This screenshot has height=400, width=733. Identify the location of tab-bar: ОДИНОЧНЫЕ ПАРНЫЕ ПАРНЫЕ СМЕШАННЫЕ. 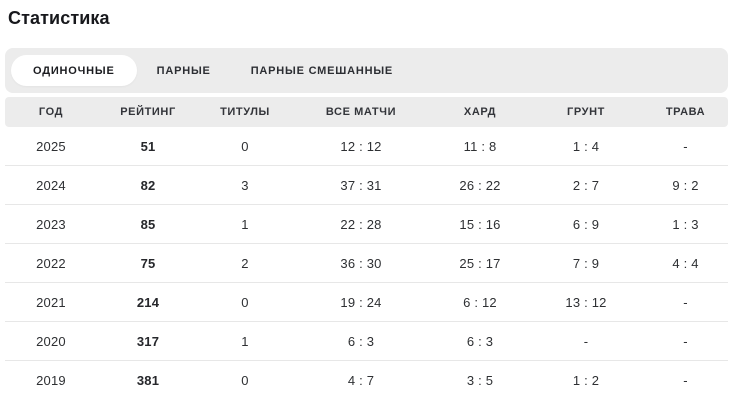
(366, 70).